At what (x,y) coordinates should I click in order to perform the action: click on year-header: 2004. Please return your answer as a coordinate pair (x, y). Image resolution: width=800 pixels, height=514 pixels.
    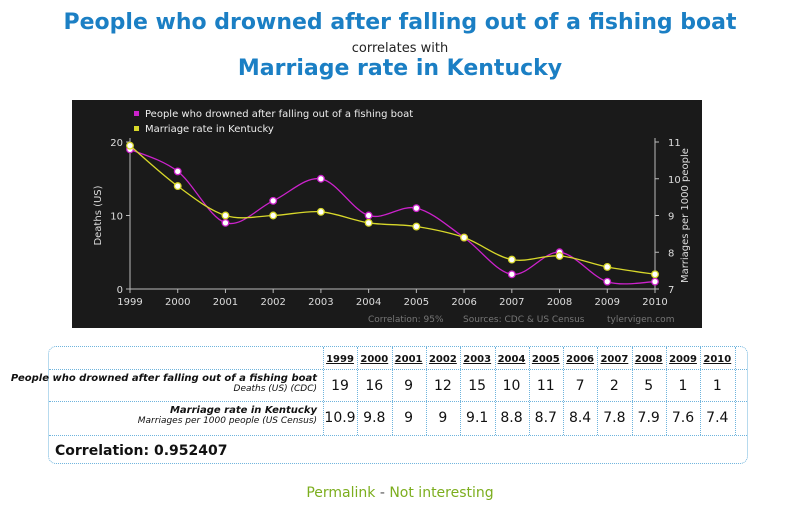
    Looking at the image, I should click on (511, 359).